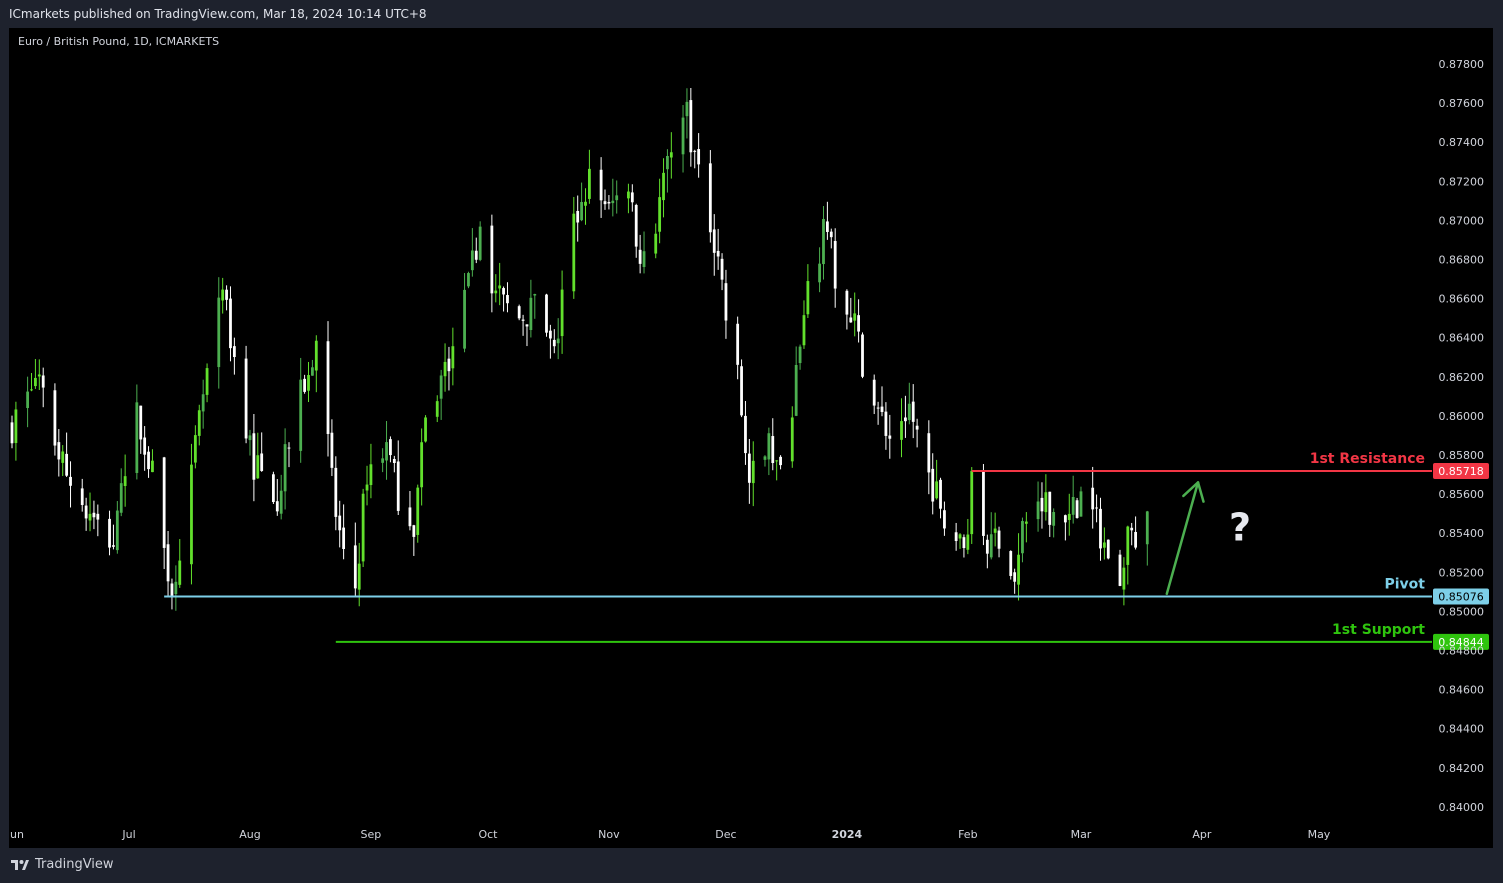  Describe the element at coordinates (847, 834) in the screenshot. I see `x-tick-label: 2024` at that location.